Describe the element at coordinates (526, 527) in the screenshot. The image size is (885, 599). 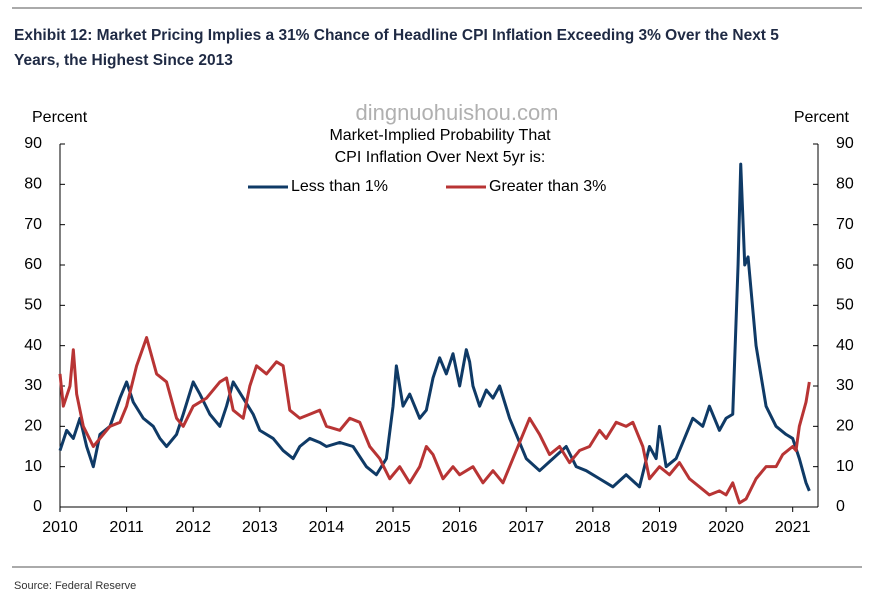
I see `x-tick-label: 2017` at that location.